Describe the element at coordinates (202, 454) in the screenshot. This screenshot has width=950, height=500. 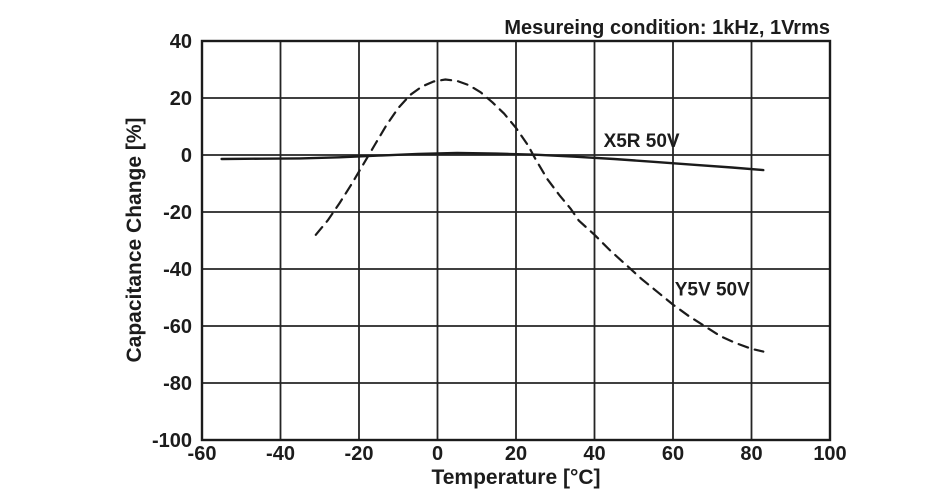
I see `x-tick-label: -60` at that location.